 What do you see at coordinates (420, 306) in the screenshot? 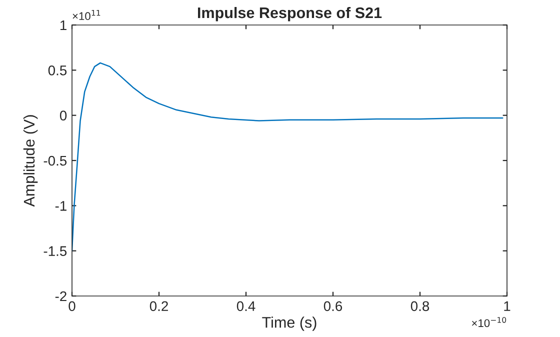
I see `x-tick-label: 0.8` at bounding box center [420, 306].